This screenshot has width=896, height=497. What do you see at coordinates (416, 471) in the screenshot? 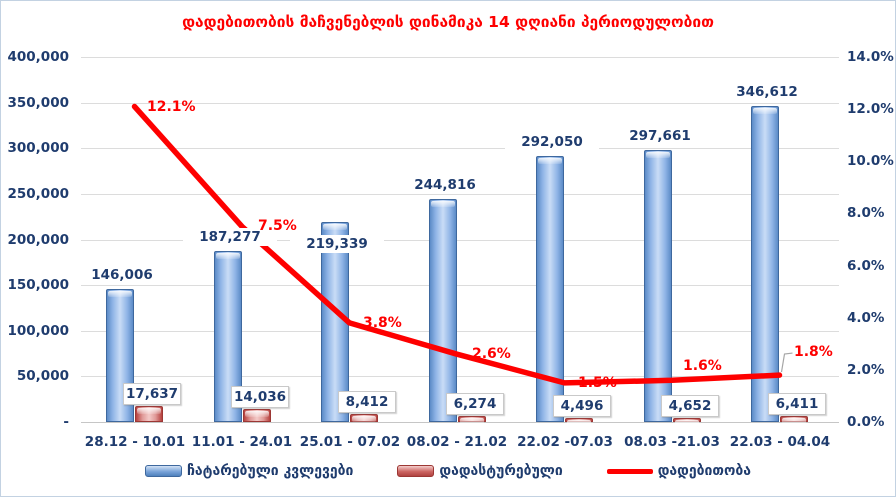
I see `red-bar-swatch-icon` at bounding box center [416, 471].